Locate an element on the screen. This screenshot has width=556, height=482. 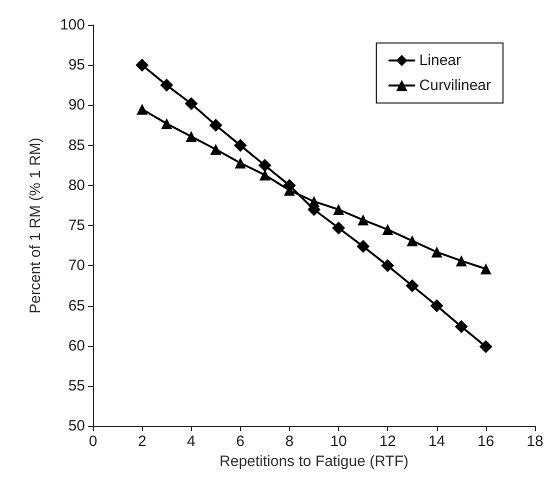
x-tick-label: 10 is located at coordinates (338, 441).